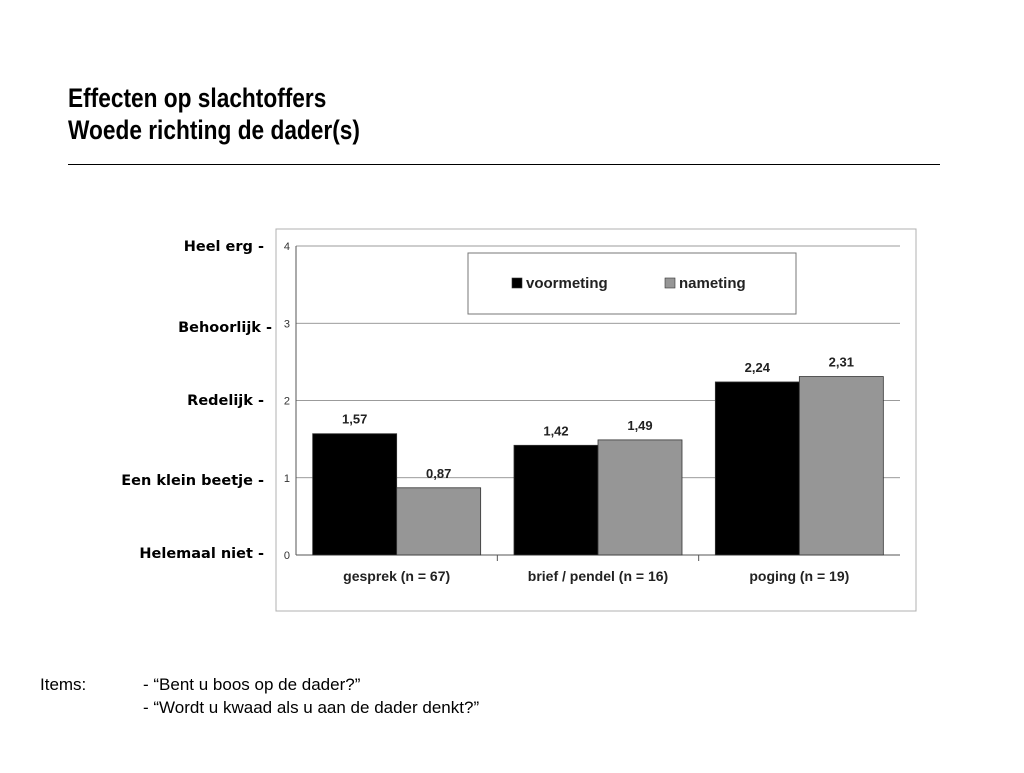 The width and height of the screenshot is (1024, 773). Describe the element at coordinates (287, 402) in the screenshot. I see `y-tick-label: 2` at that location.